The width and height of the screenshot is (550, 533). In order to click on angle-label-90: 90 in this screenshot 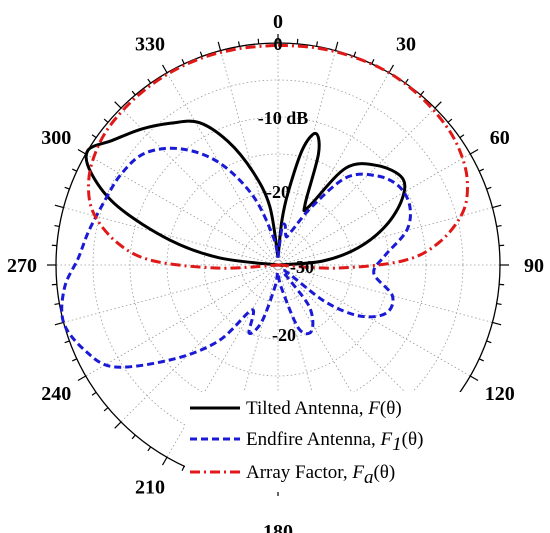, I will do `click(534, 266)`.